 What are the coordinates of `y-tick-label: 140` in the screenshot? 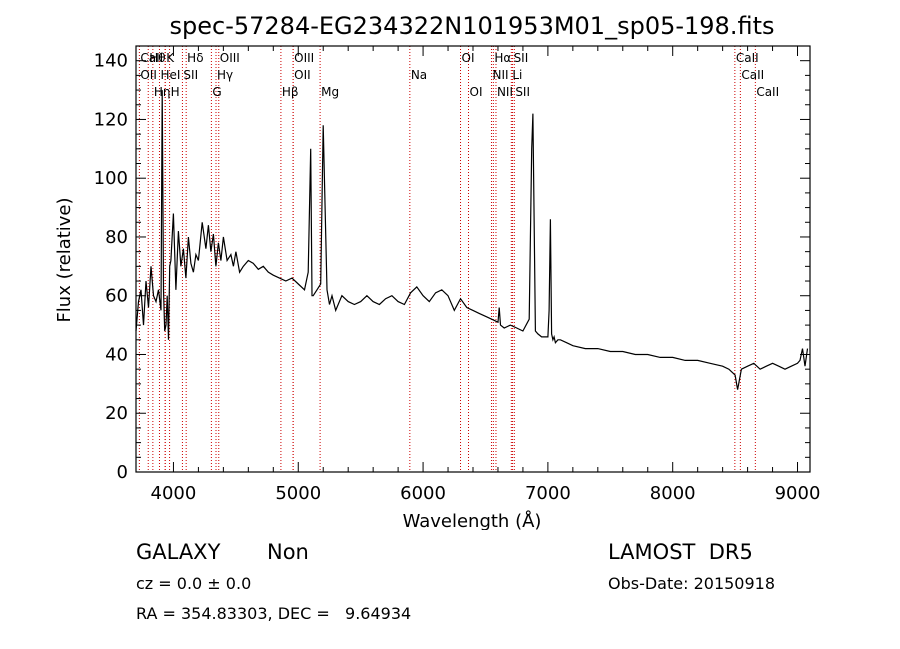 It's located at (111, 61).